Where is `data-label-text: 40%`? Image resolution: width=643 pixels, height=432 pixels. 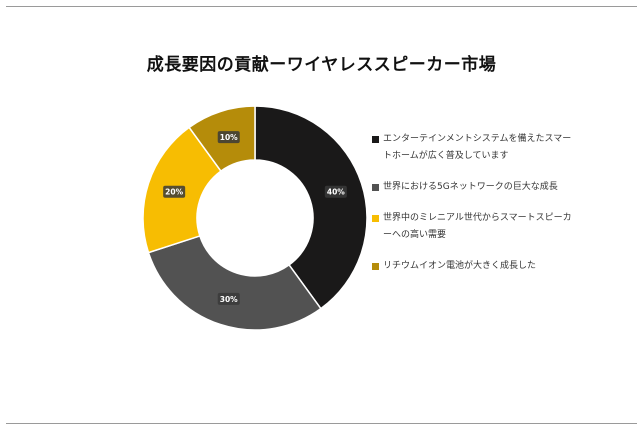
data-label-text: 40% is located at coordinates (336, 192).